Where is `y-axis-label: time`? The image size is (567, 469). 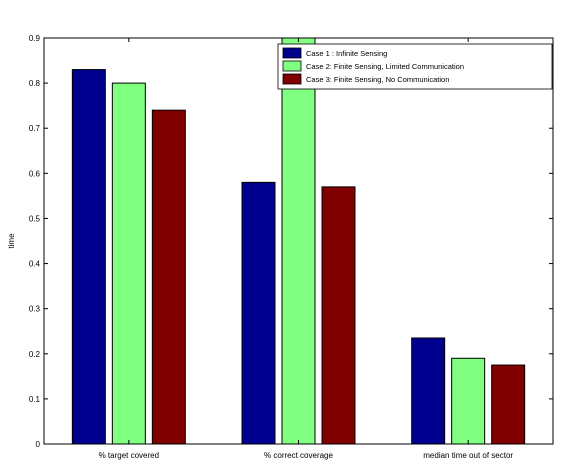
y-axis-label: time is located at coordinates (11, 241).